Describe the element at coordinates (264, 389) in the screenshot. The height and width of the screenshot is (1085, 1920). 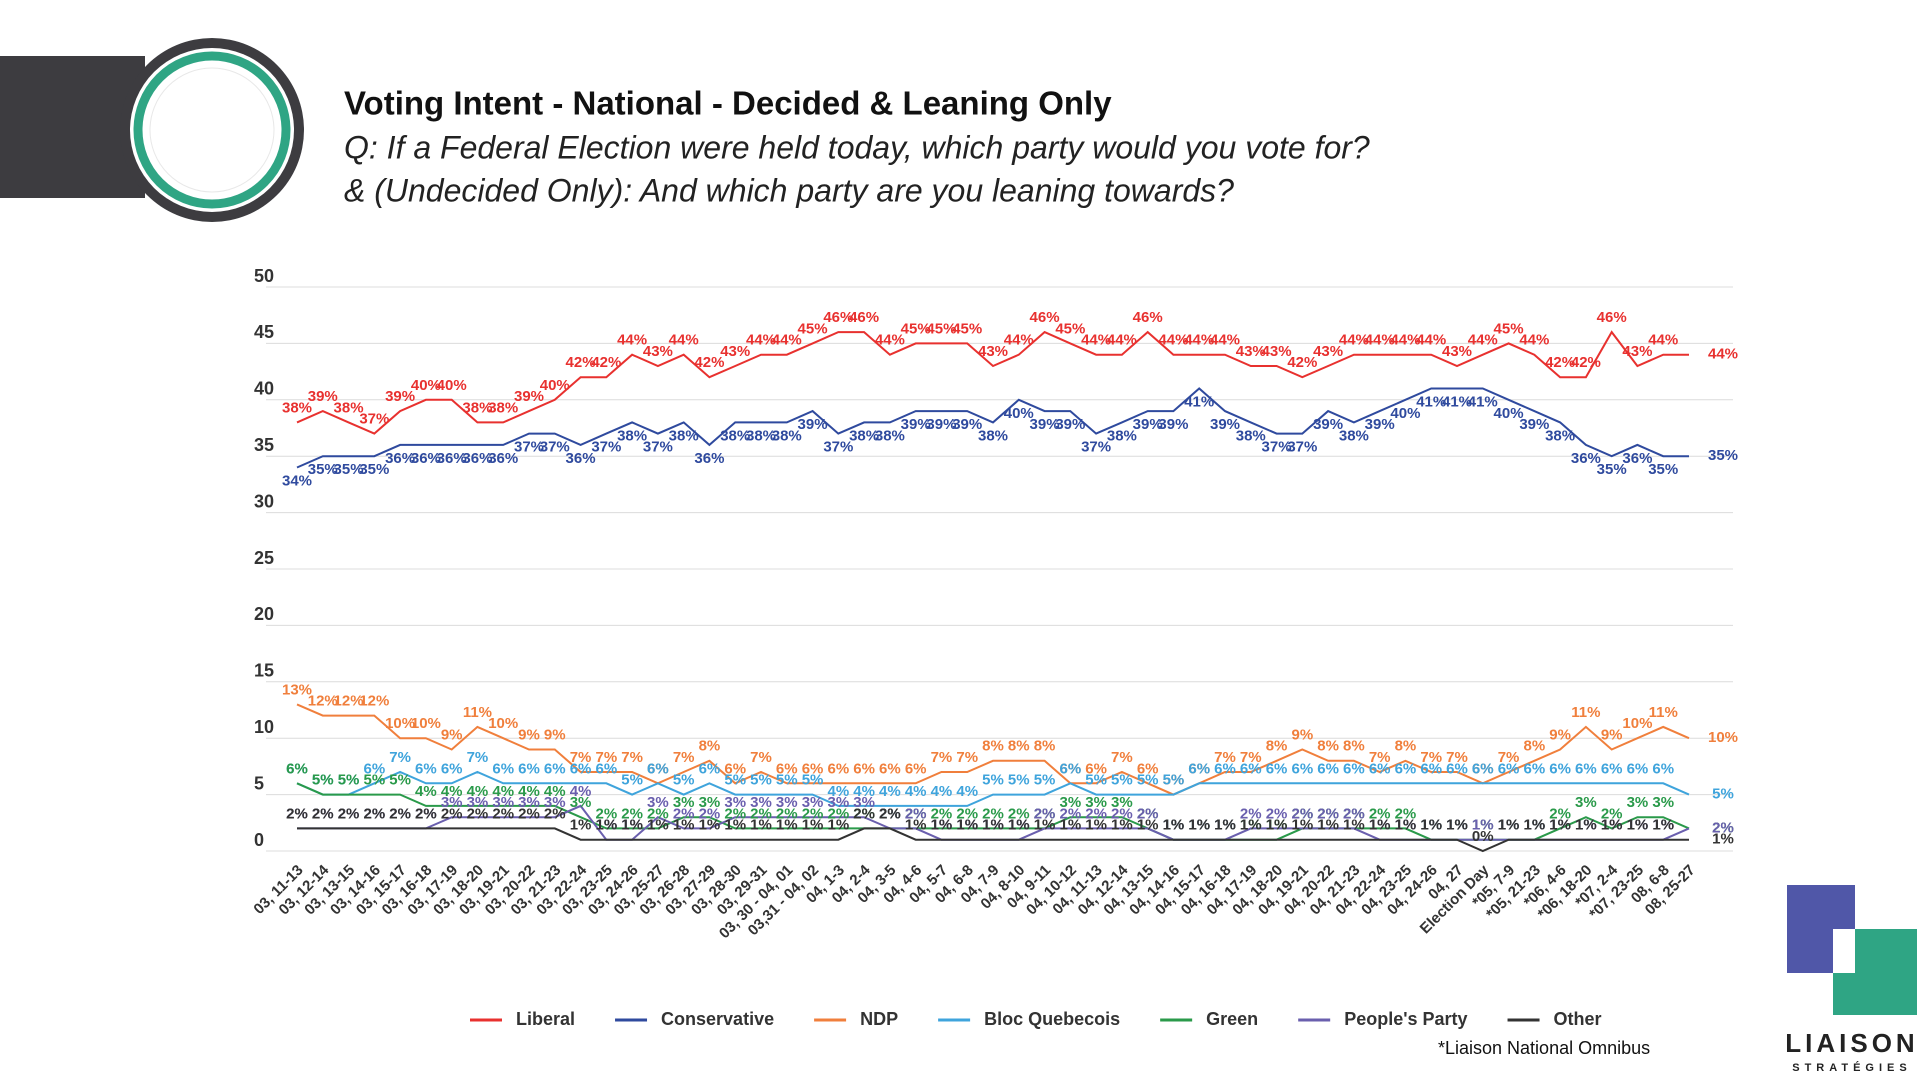
I see `y-tick-label: 40` at that location.